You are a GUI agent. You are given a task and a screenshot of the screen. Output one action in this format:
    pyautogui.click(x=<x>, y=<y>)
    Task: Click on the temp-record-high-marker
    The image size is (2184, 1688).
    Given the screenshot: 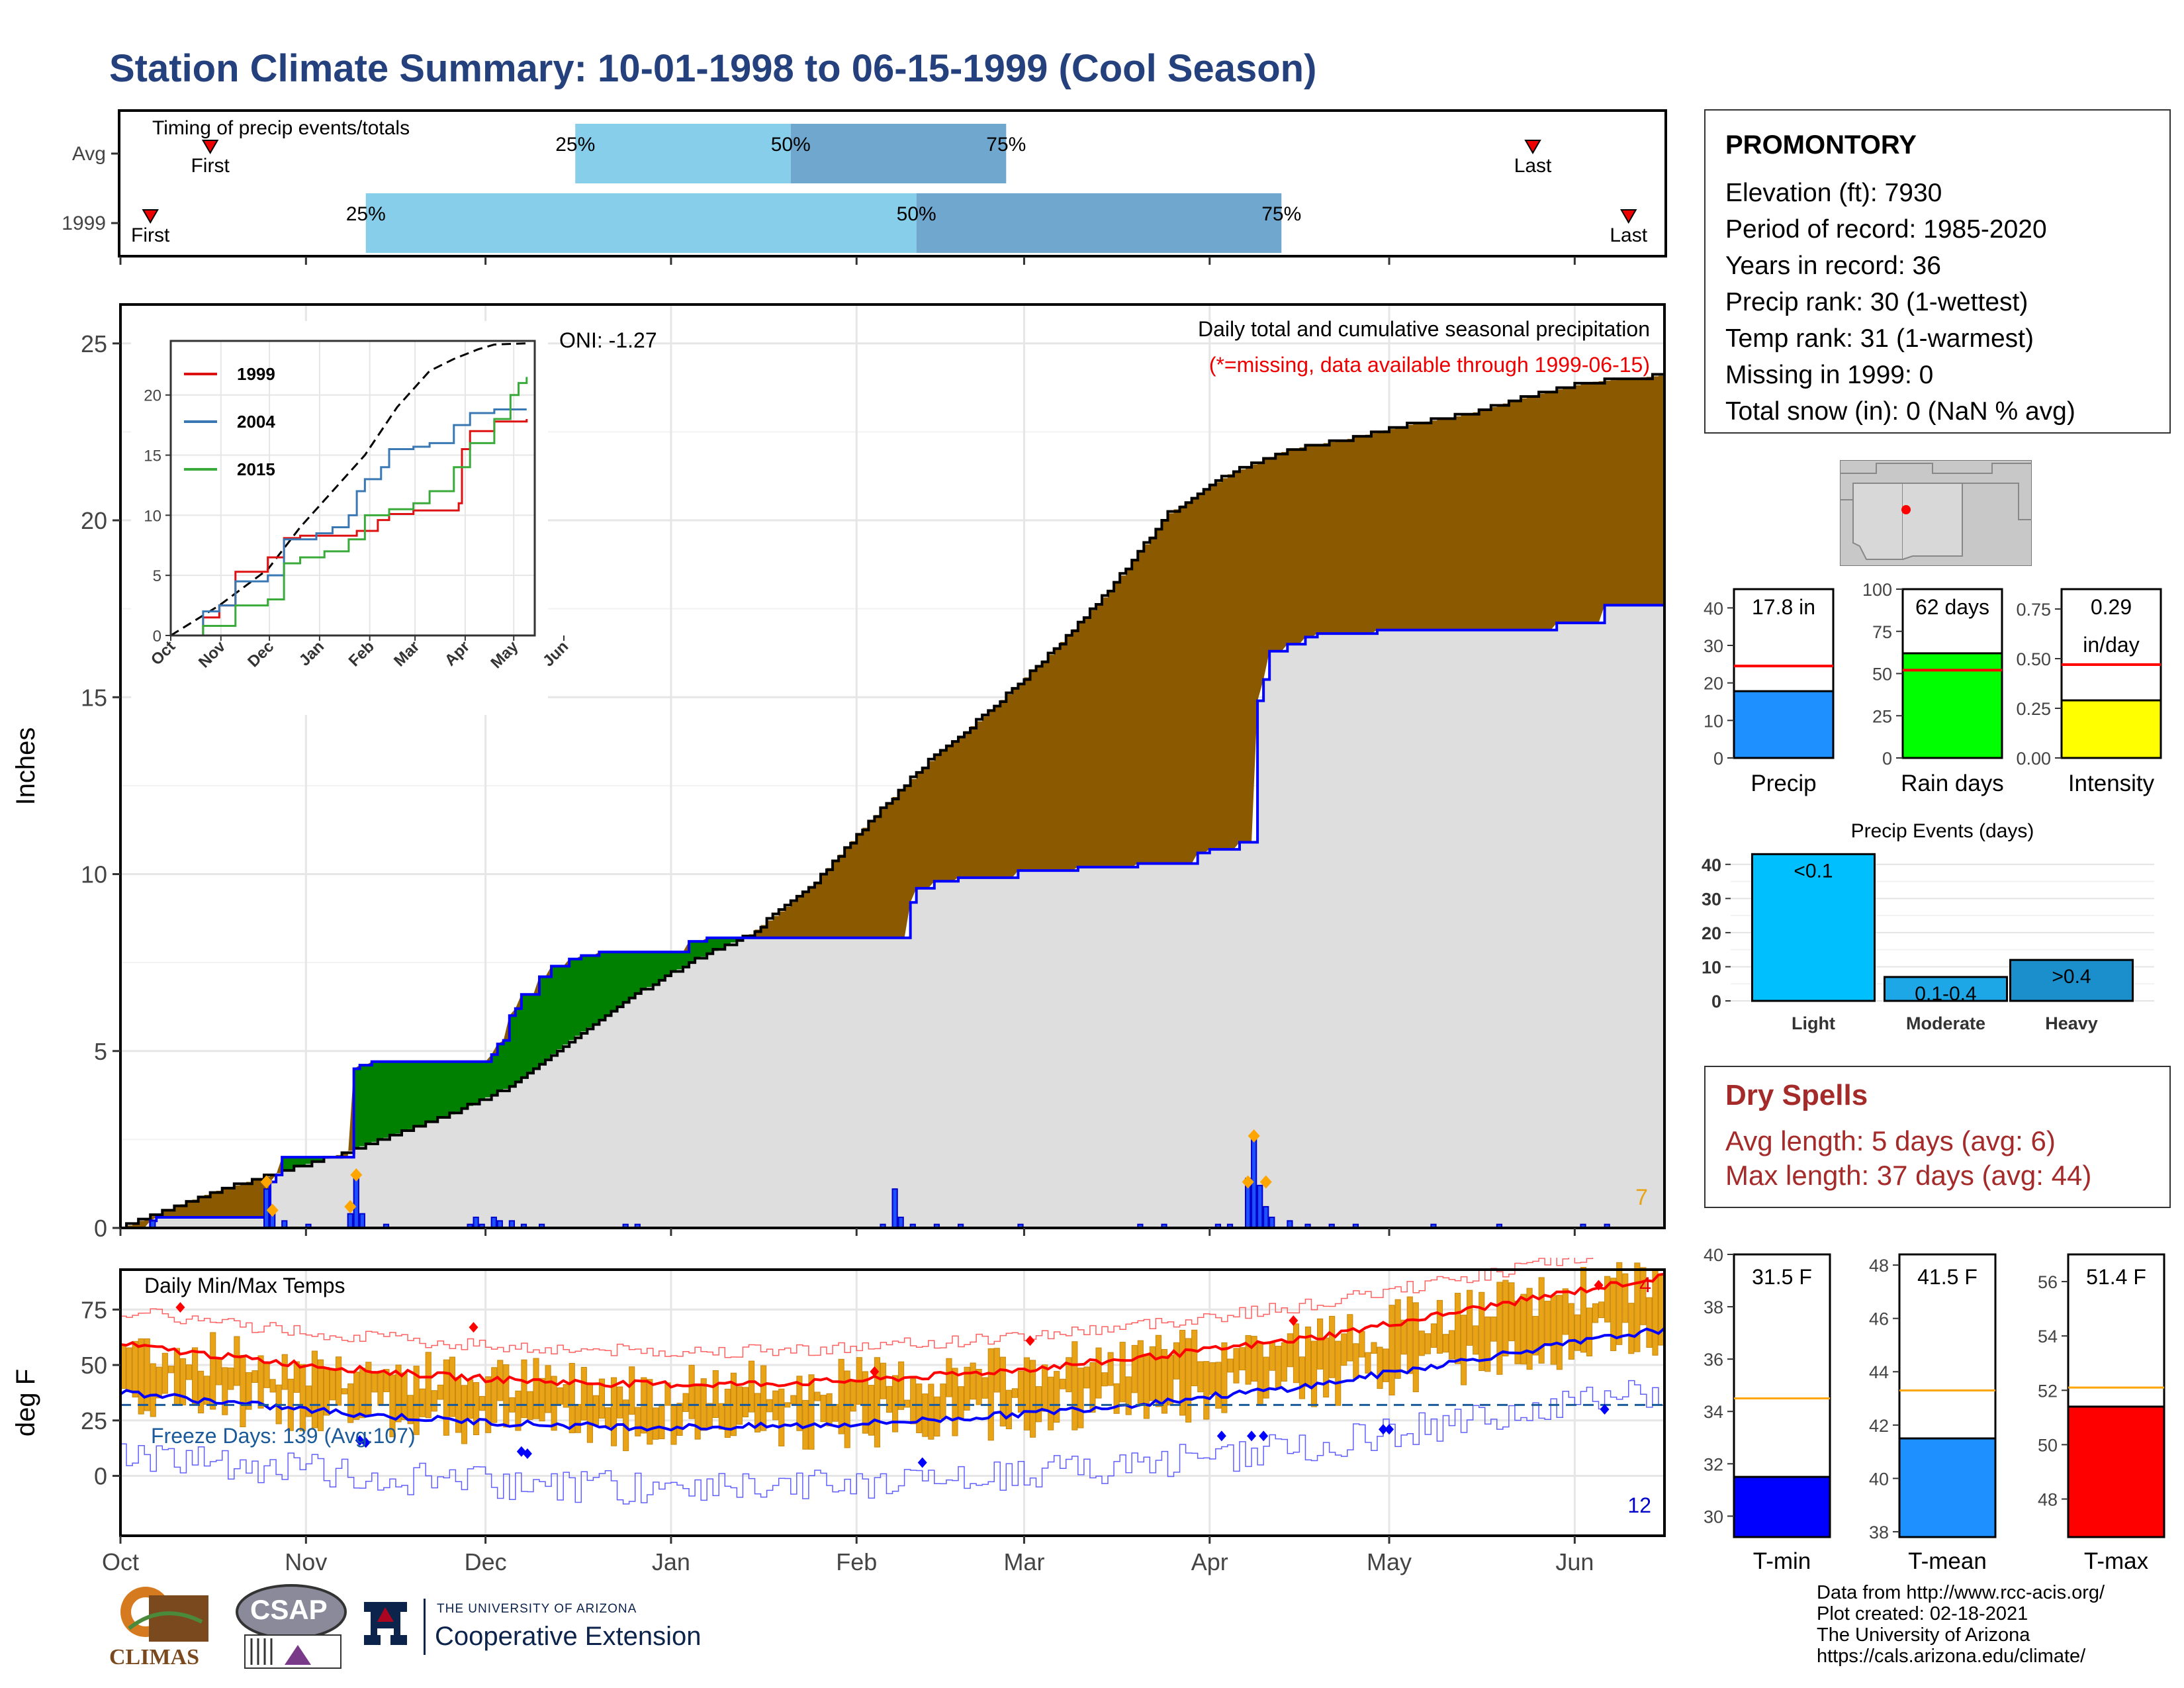 What is the action you would take?
    pyautogui.click(x=474, y=1327)
    